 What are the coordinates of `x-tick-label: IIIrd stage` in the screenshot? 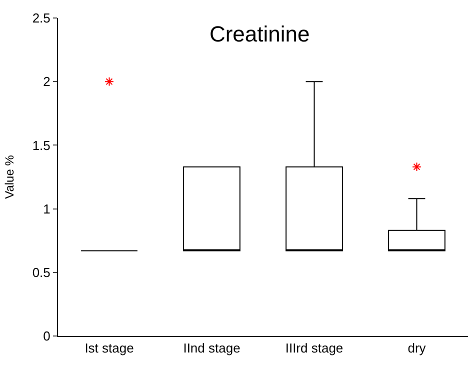 It's located at (314, 348).